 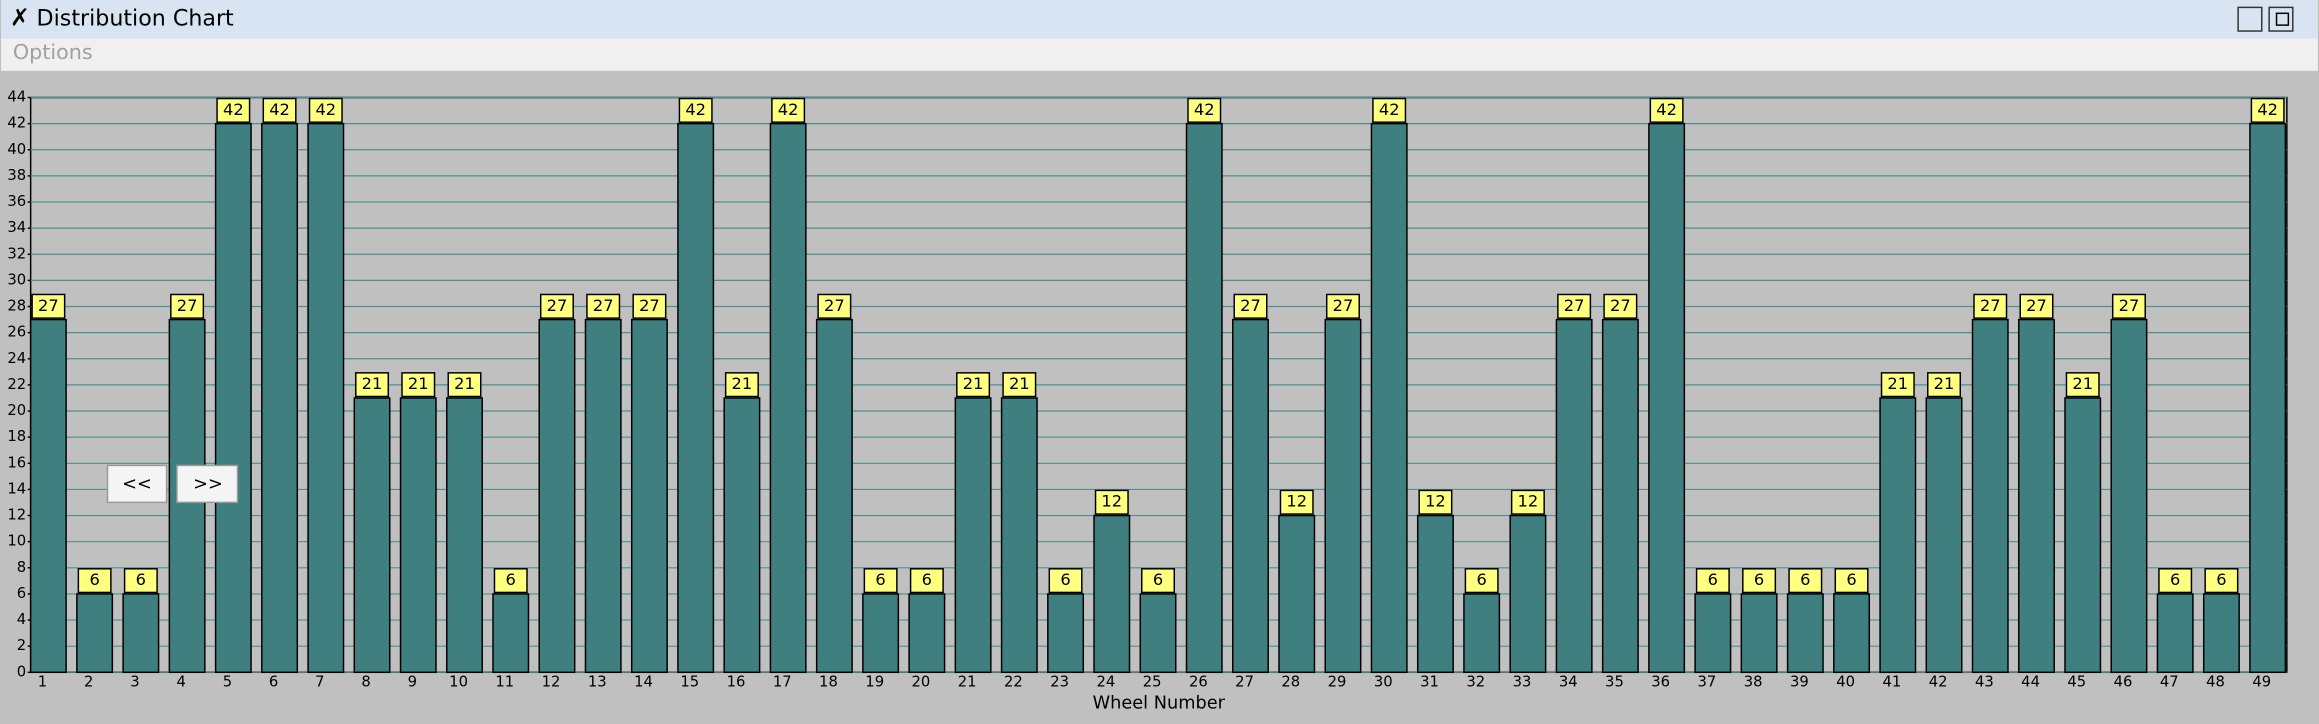 What do you see at coordinates (1198, 682) in the screenshot?
I see `x-tick-label: 26` at bounding box center [1198, 682].